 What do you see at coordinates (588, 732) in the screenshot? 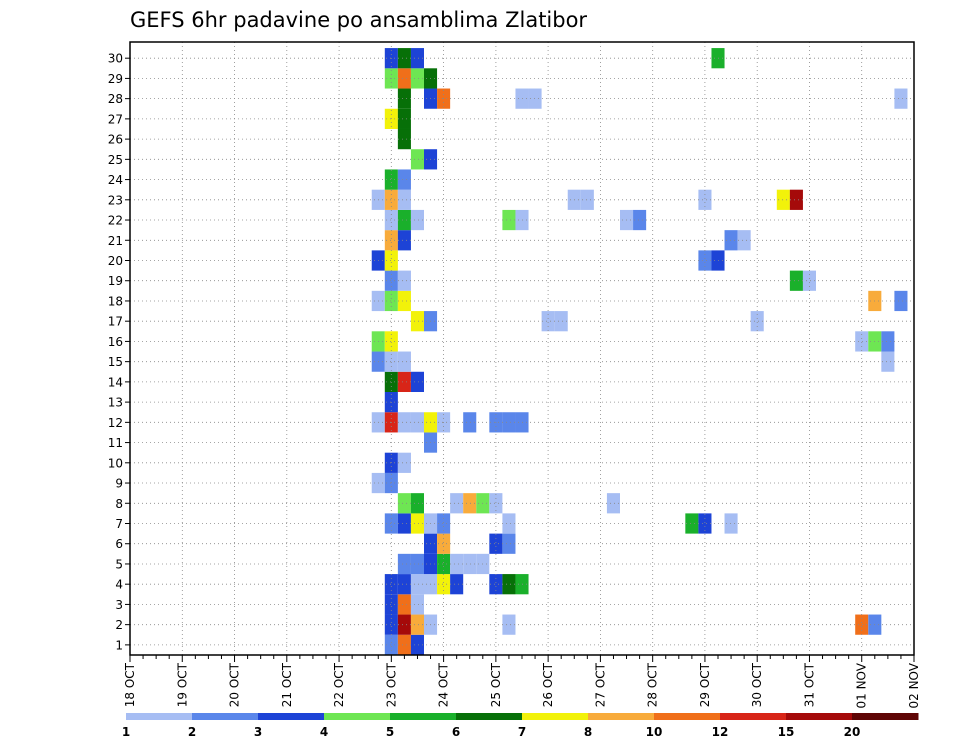
I see `colorbar-label: 8` at bounding box center [588, 732].